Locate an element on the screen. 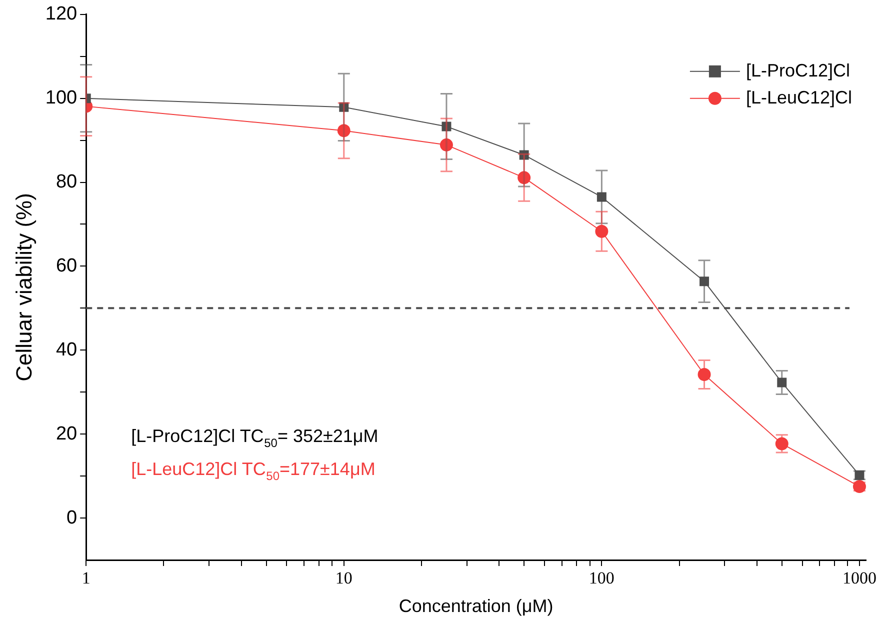  legend-label: [L-ProC12]Cl is located at coordinates (798, 70).